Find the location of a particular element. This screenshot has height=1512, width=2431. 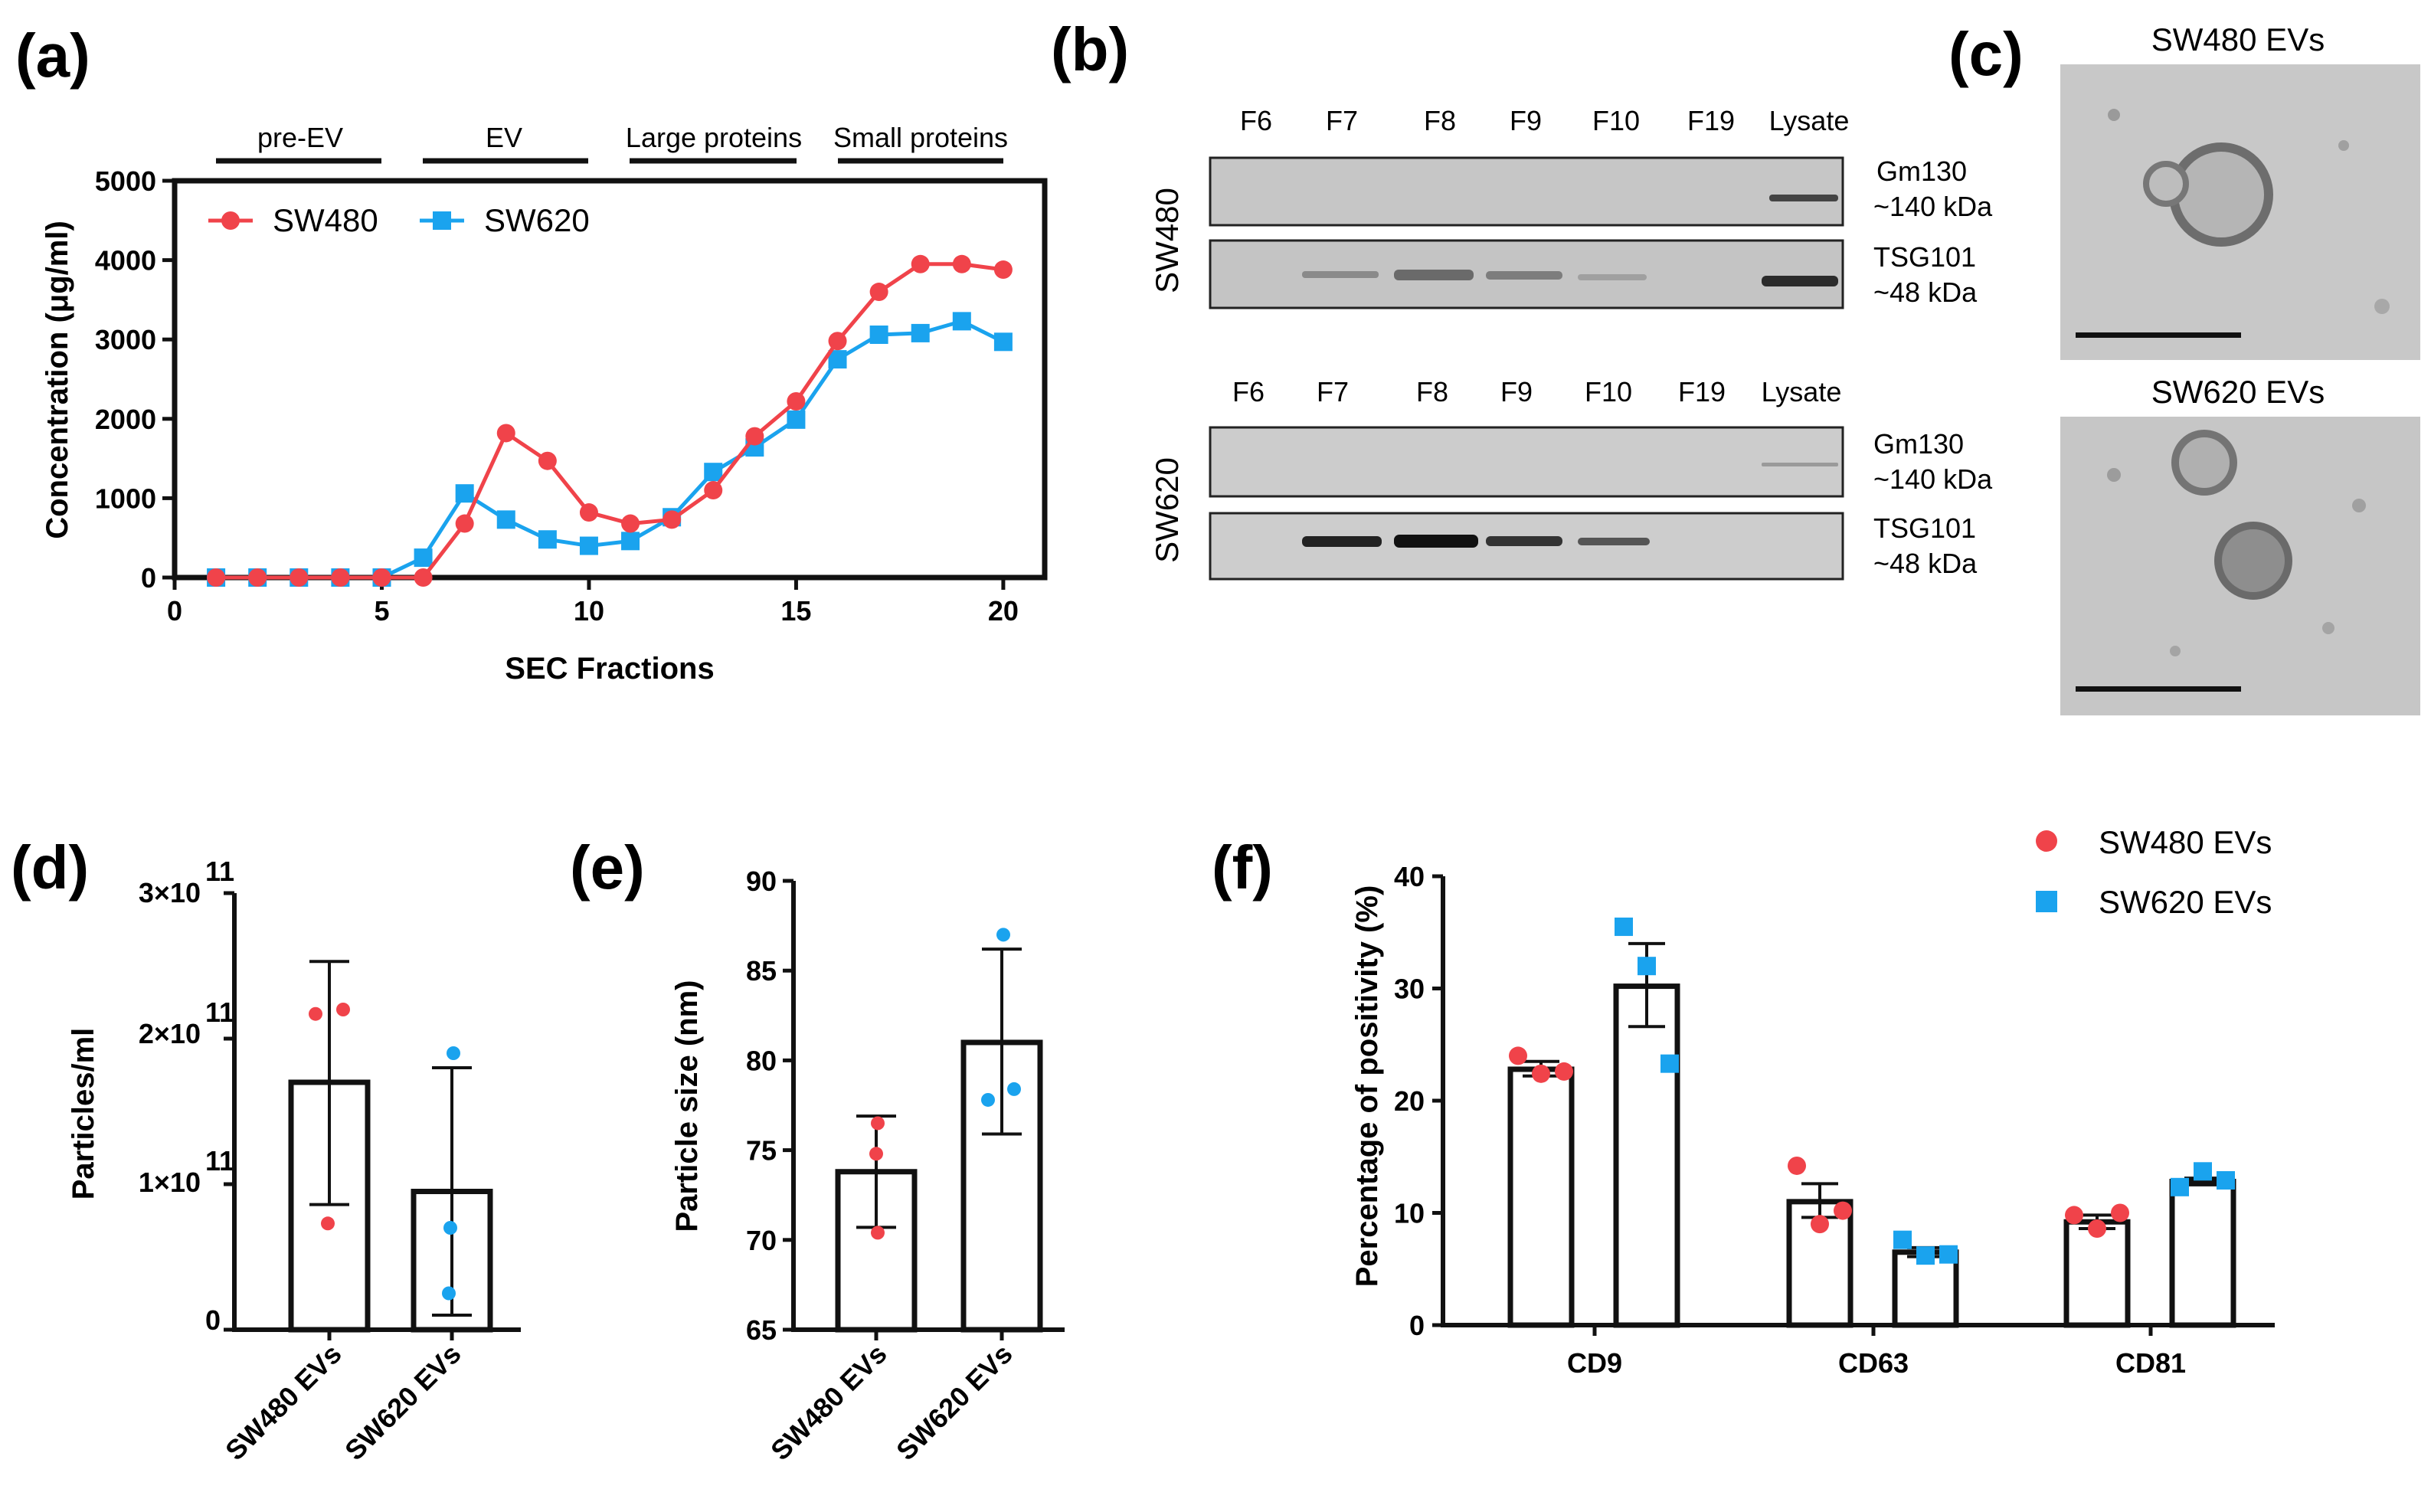

y-tick-label: 65 is located at coordinates (761, 1330).